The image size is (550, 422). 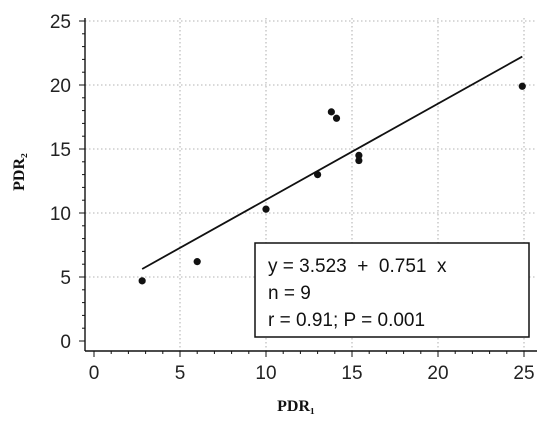 I want to click on y-tick-label: 10, so click(x=60, y=214).